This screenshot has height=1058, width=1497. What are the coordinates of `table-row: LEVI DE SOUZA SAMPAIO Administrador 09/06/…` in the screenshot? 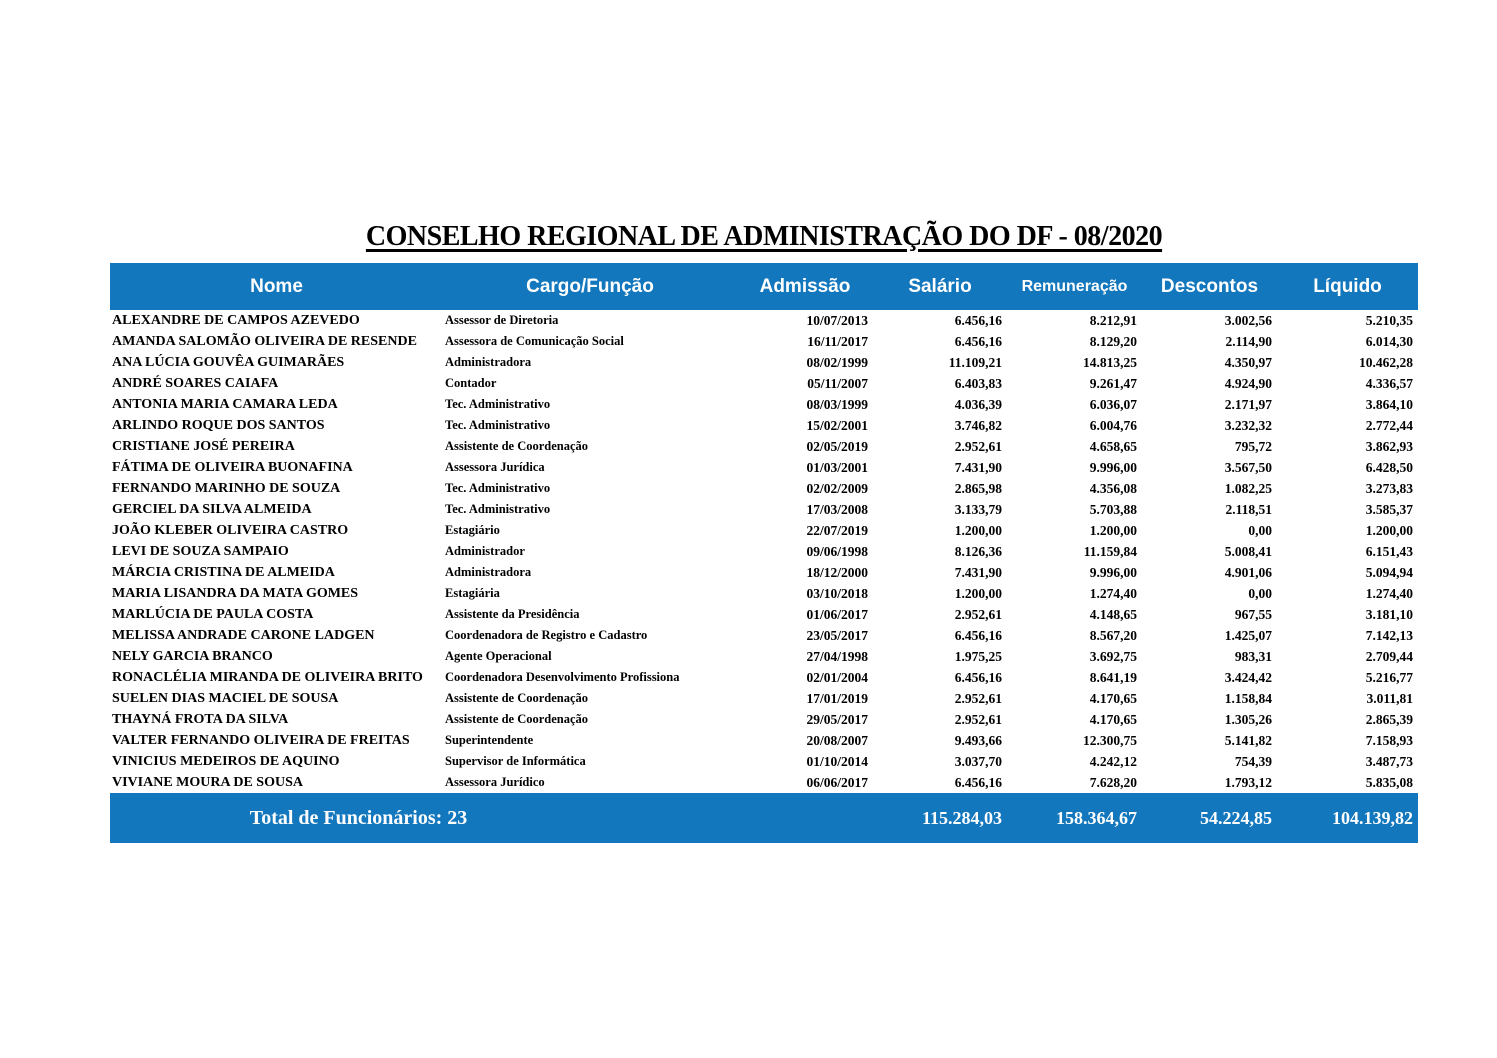 It's located at (764, 551).